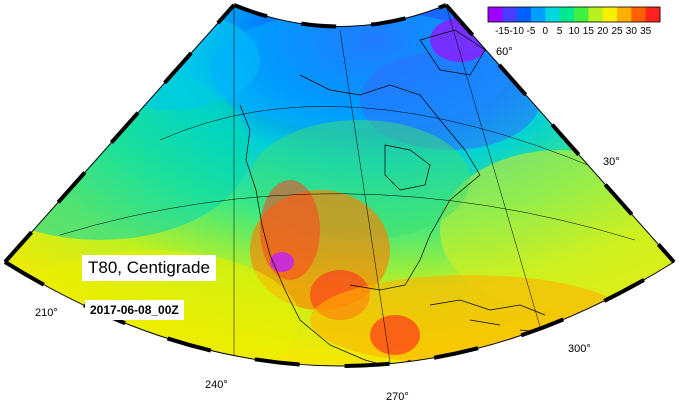 The image size is (679, 405). Describe the element at coordinates (646, 31) in the screenshot. I see `colorbar-tick-label: 35` at that location.